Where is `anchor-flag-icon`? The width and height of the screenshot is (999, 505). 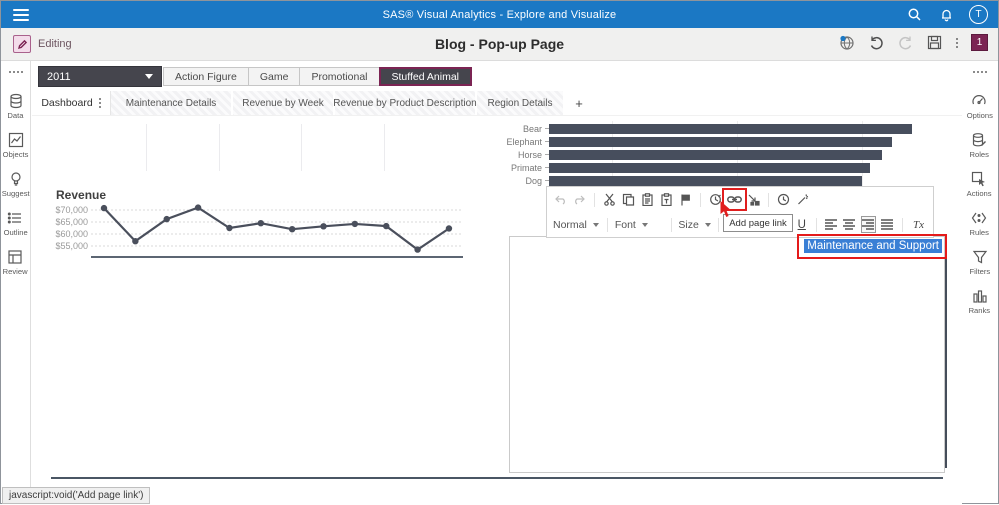
anchor-flag-icon is located at coordinates (685, 199).